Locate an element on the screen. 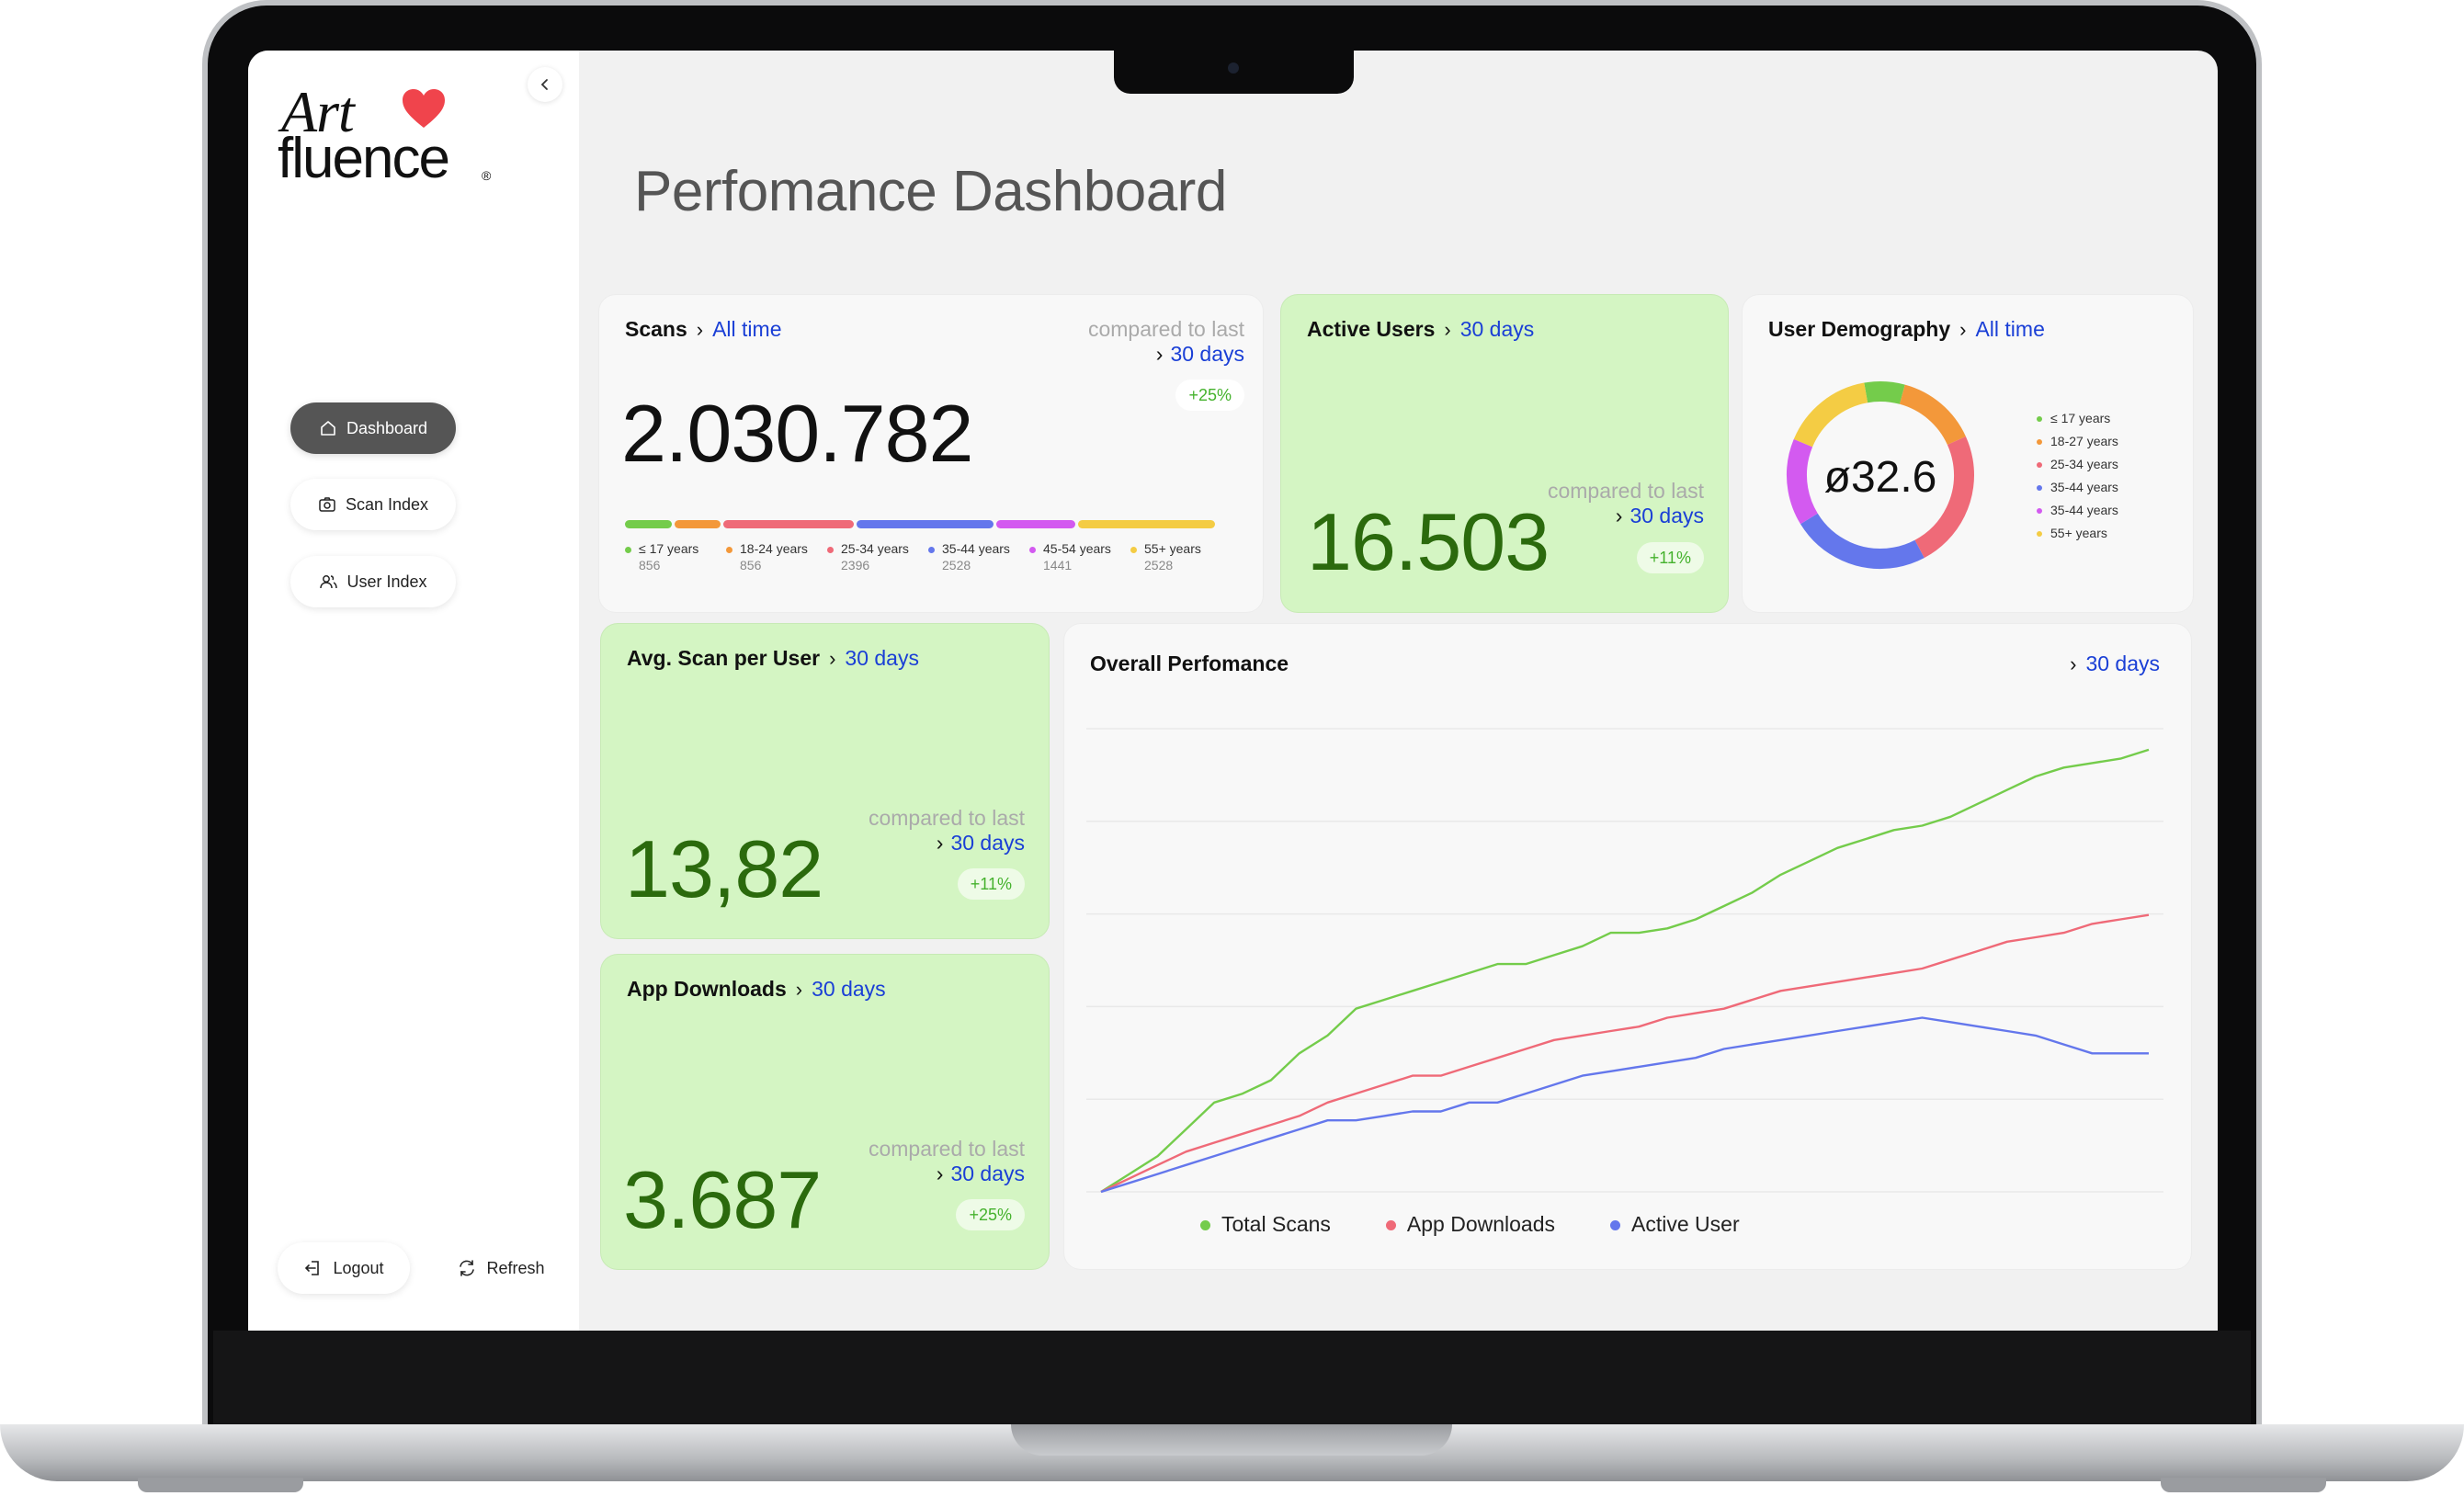  avg-scan-delta-badge: +11% is located at coordinates (991, 884).